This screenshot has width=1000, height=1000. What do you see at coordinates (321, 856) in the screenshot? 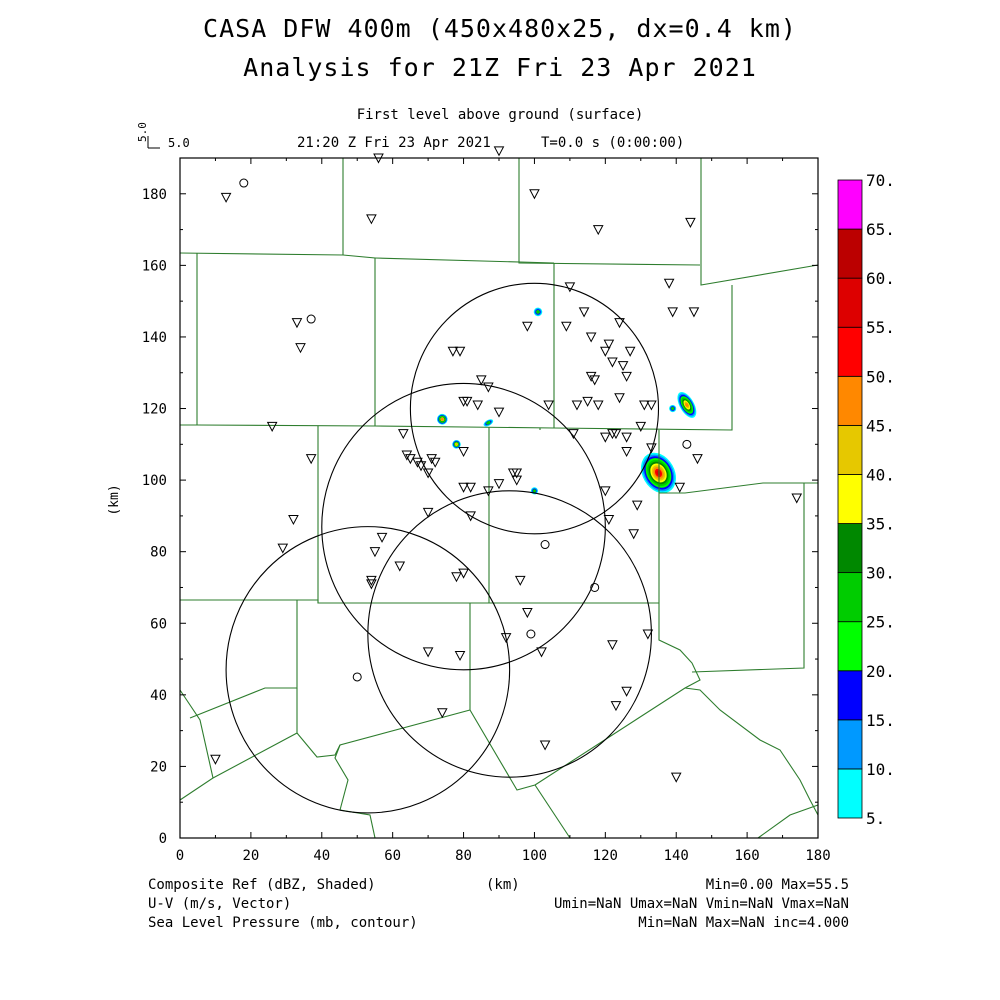
I see `x-tick-label: 40` at bounding box center [321, 856].